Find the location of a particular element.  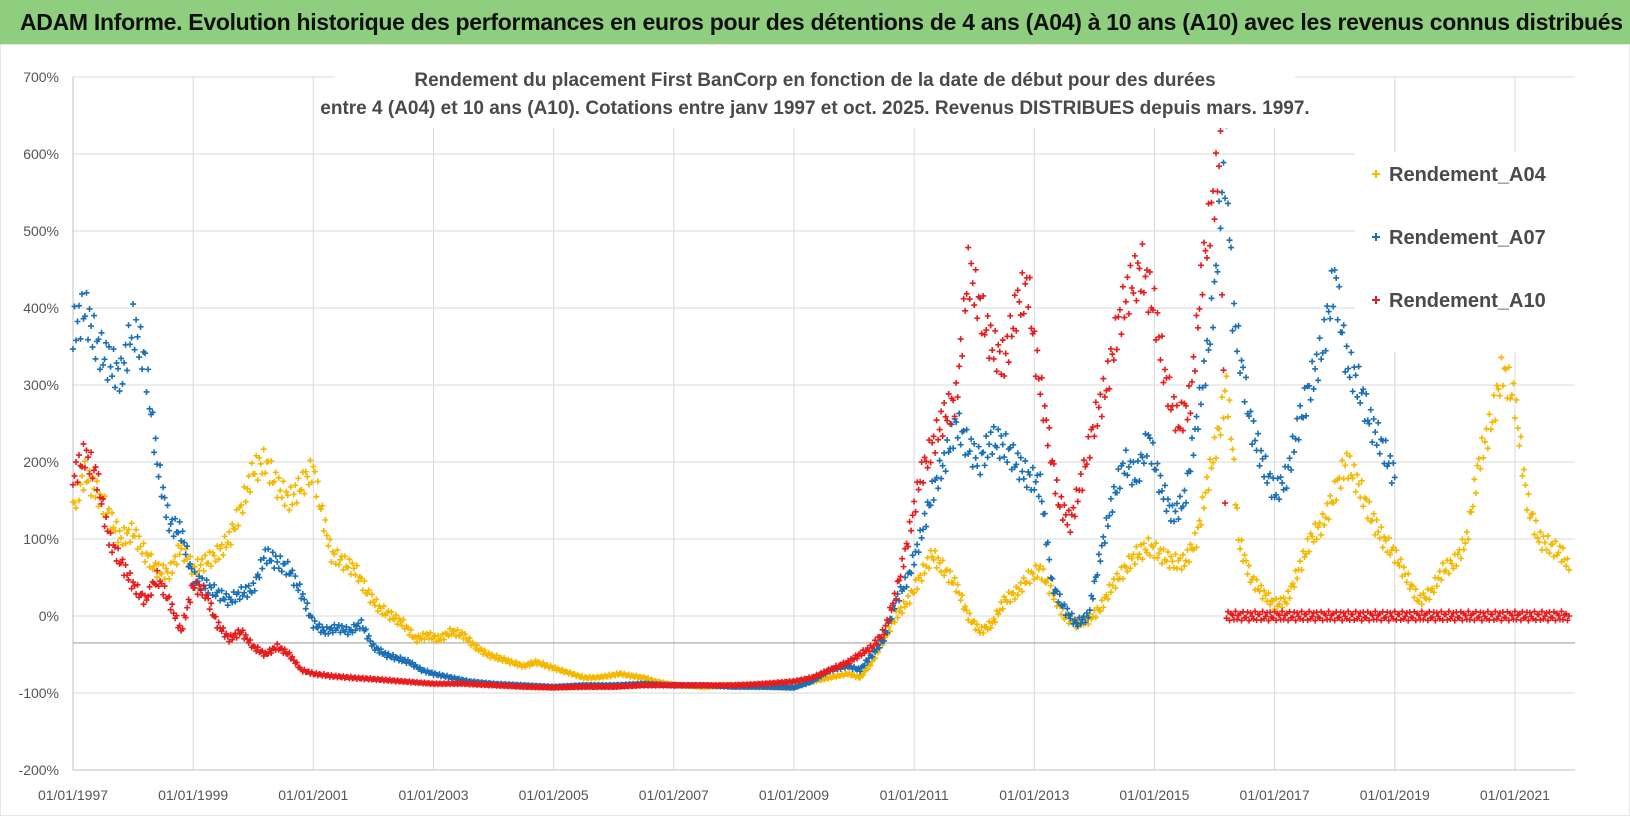

y-axis-ticks: -200% -100% 0% 100% 200% 300% 400% 500% 600% 700% is located at coordinates (39, 423).